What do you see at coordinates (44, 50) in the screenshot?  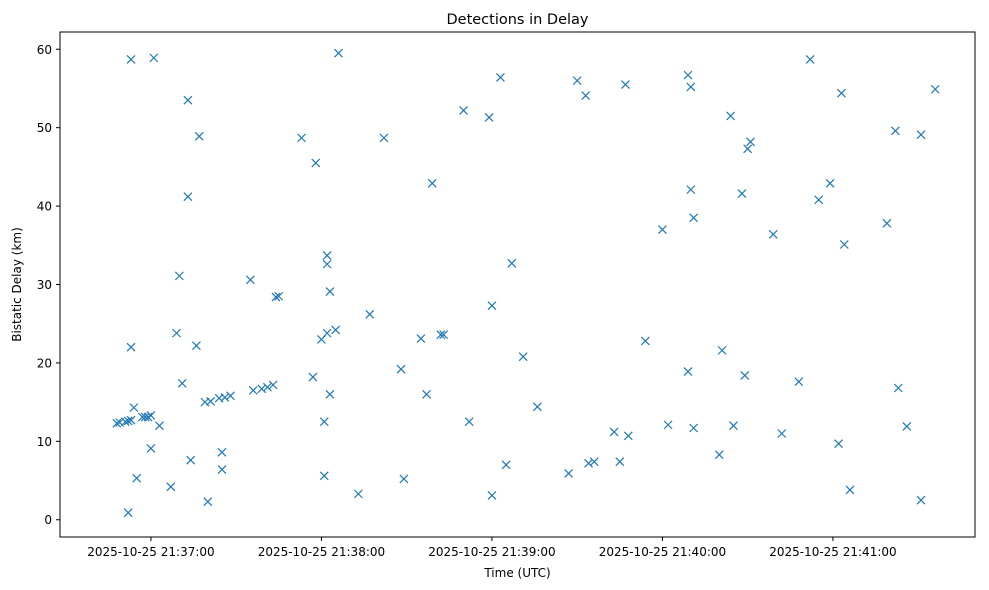 I see `y-tick-label: 60` at bounding box center [44, 50].